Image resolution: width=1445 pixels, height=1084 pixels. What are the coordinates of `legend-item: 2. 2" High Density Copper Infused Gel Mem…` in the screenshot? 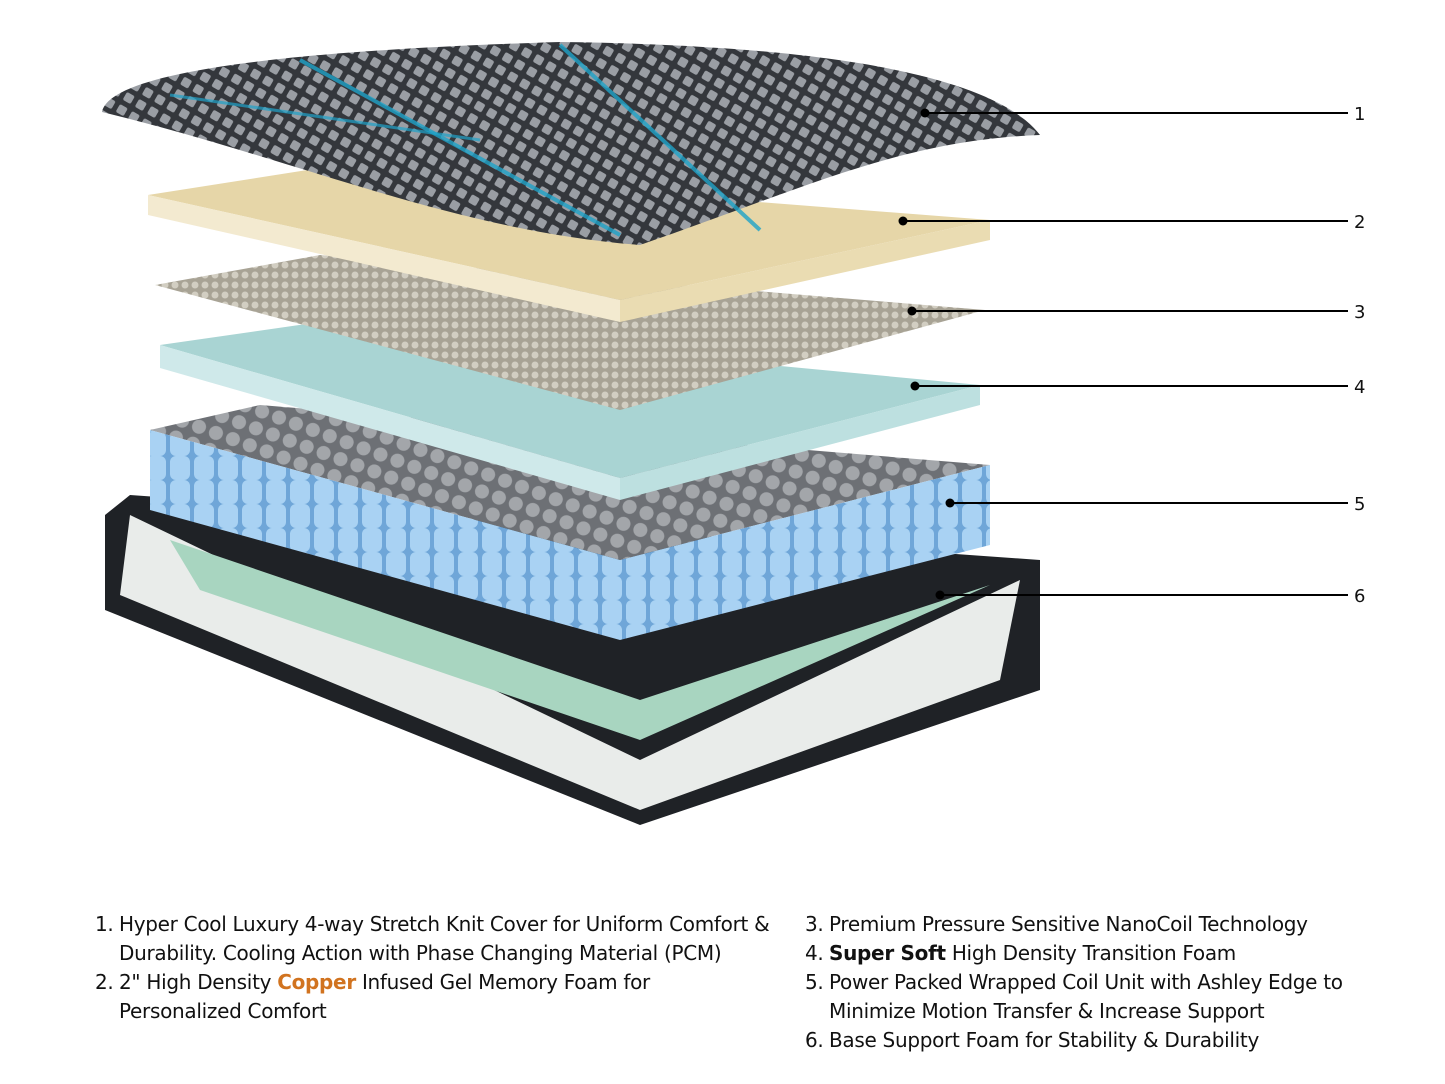 It's located at (435, 997).